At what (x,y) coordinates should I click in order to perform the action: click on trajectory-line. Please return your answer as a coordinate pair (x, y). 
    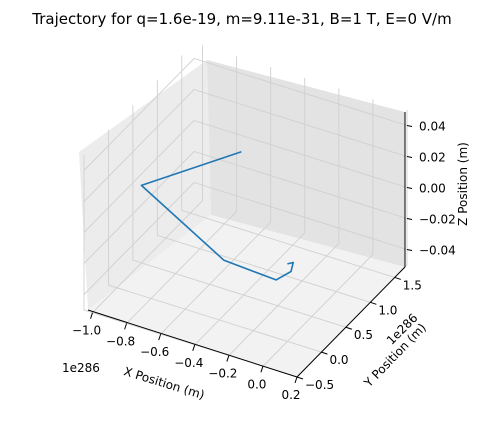
    Looking at the image, I should click on (217, 215).